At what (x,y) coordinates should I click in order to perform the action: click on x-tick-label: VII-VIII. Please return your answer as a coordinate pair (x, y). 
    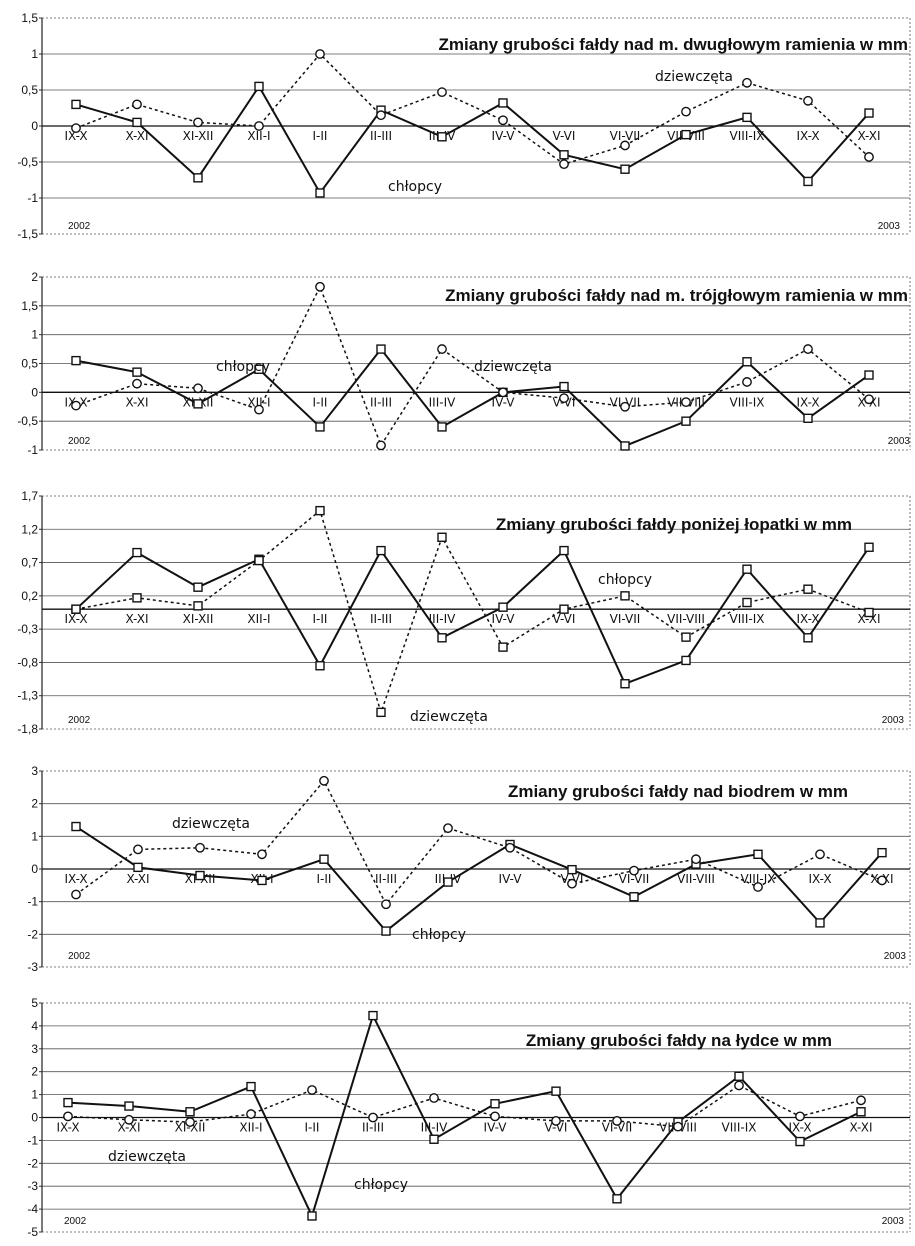
    Looking at the image, I should click on (686, 619).